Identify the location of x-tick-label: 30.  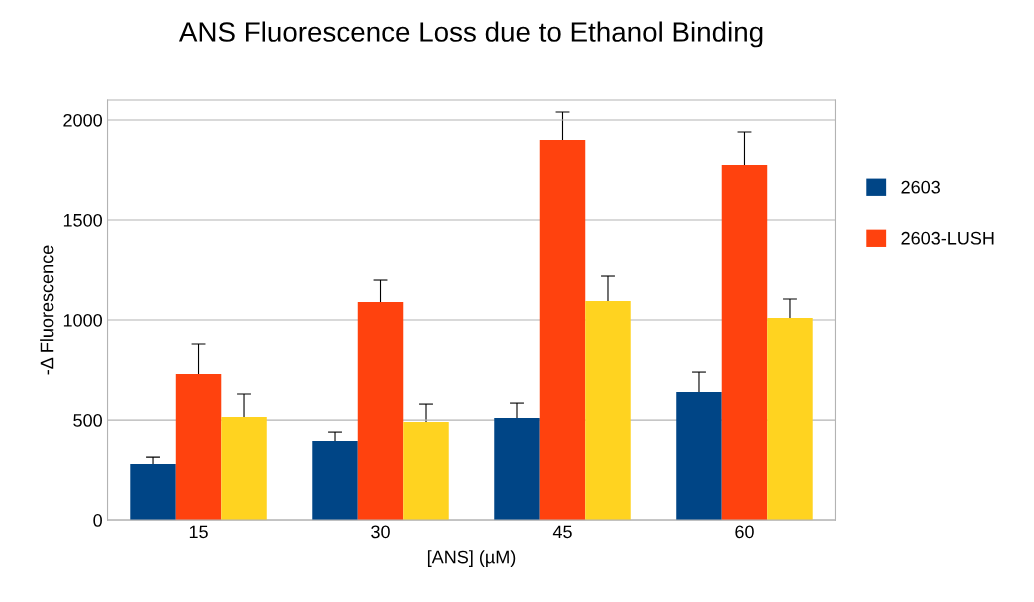
(380, 532).